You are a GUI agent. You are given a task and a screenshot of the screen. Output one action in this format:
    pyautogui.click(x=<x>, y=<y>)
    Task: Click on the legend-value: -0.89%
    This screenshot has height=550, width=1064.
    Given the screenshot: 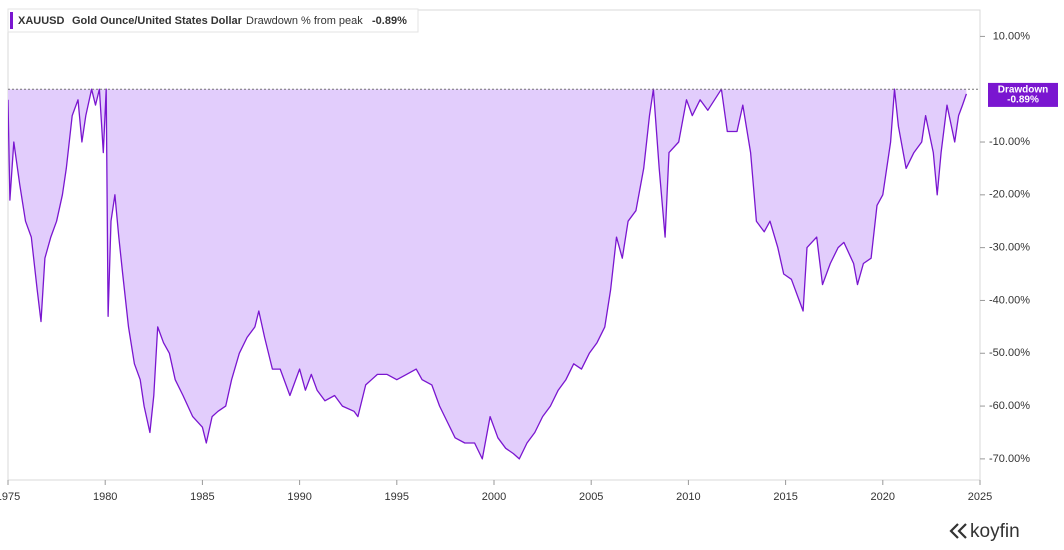 What is the action you would take?
    pyautogui.click(x=389, y=21)
    